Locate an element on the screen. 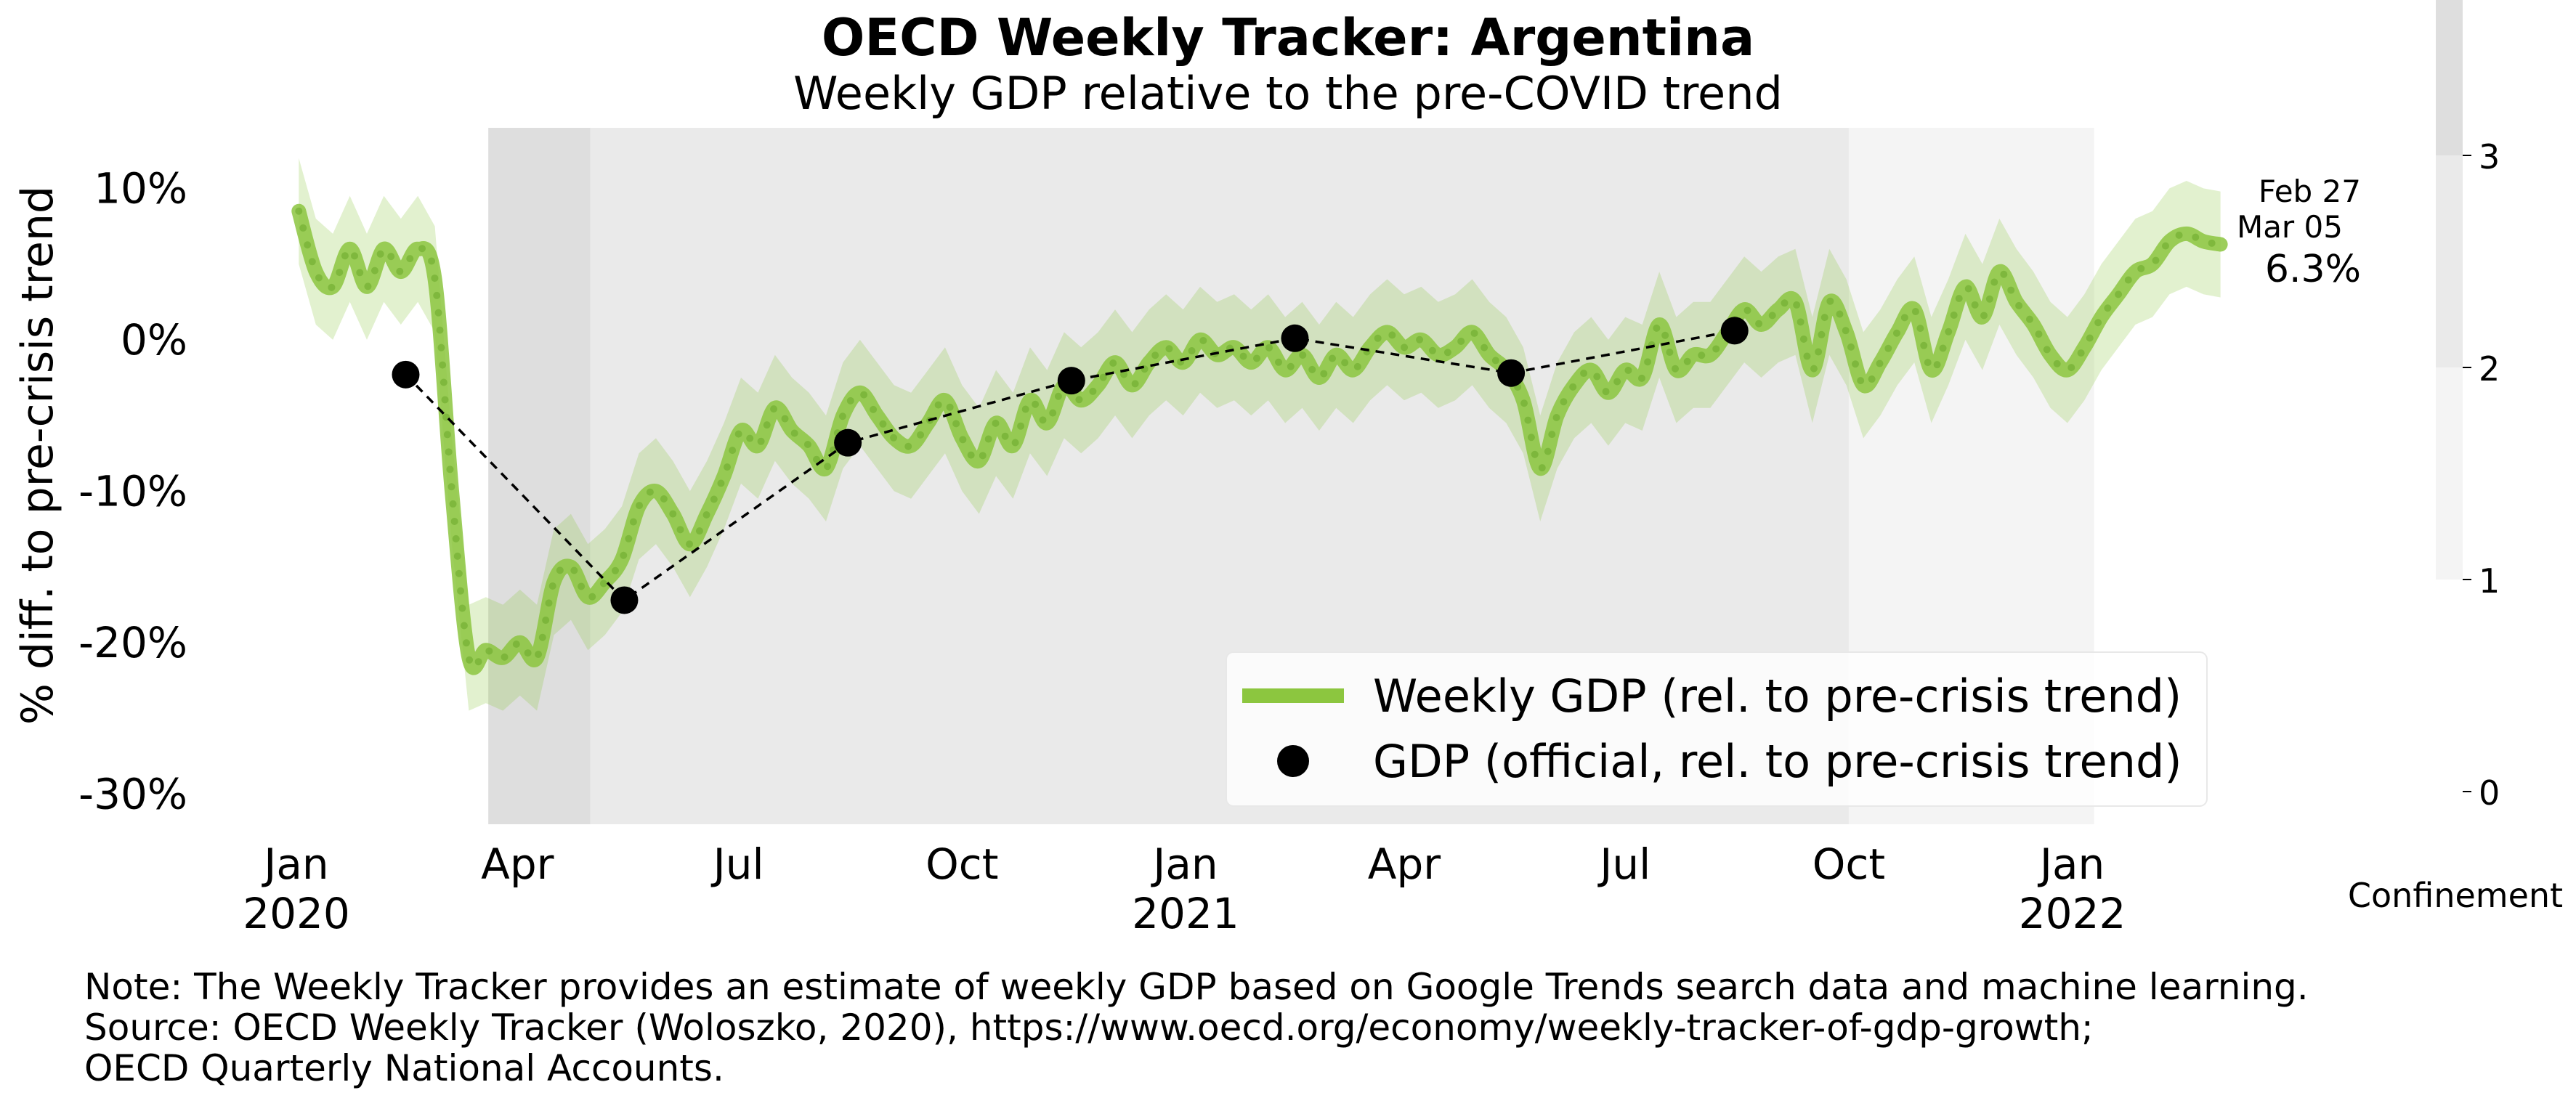 This screenshot has height=1114, width=2576. y-tick-label: -10% is located at coordinates (132, 491).